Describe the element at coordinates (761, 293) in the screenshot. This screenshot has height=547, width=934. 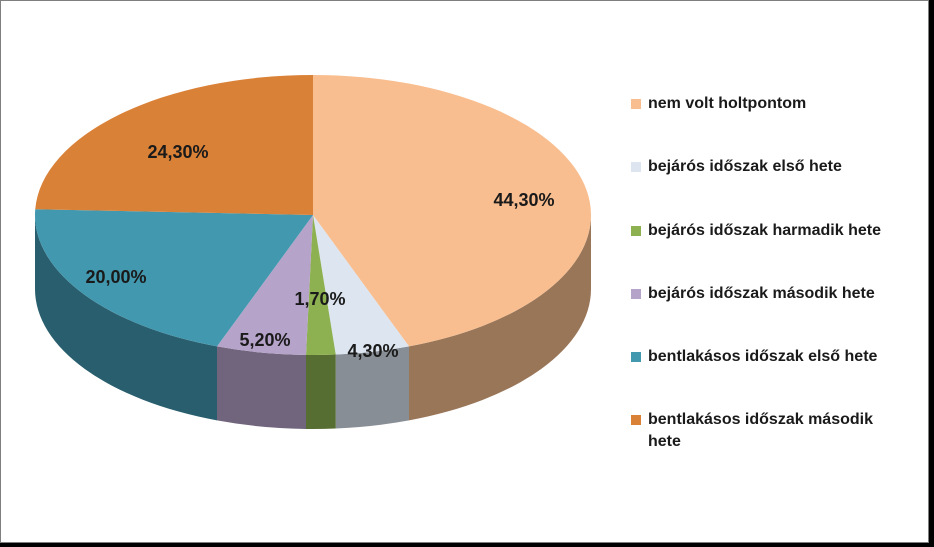
I see `legend-label: bejárós időszak második hete` at that location.